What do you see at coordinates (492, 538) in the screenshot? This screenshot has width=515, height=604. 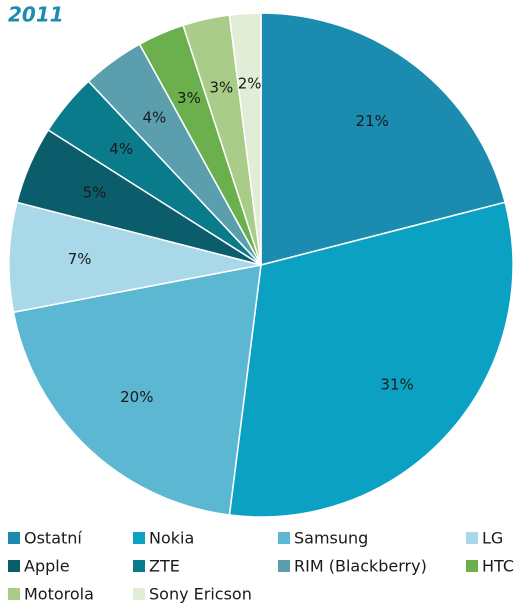 I see `legend-label: LG` at bounding box center [492, 538].